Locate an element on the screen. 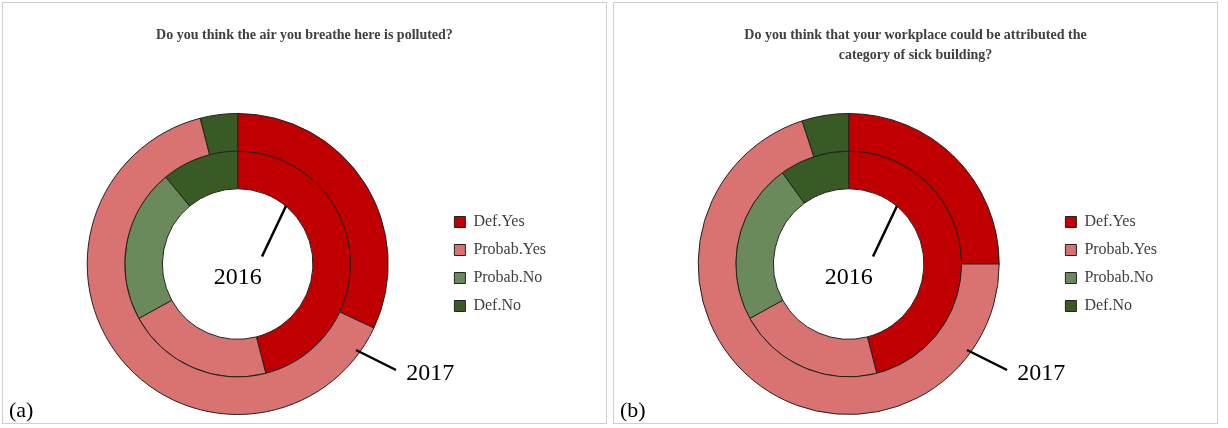 The height and width of the screenshot is (428, 1228). chart-title: Do you think that your workplace could be attributed the category of sick building? is located at coordinates (915, 45).